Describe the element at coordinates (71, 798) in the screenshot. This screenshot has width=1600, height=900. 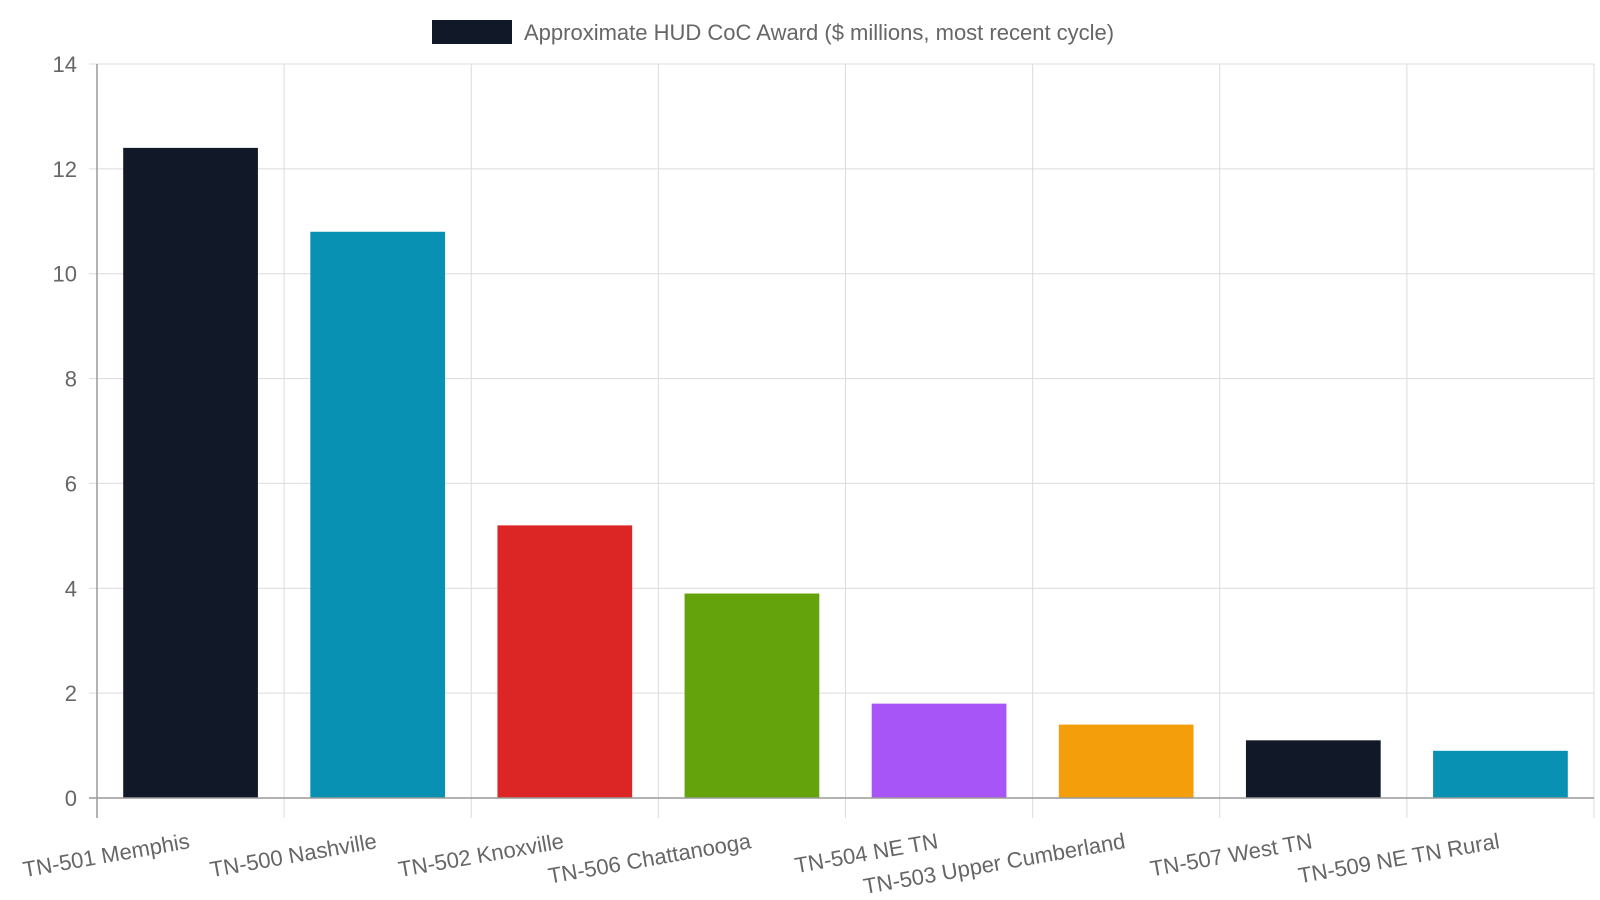
I see `y-tick-label: 0` at that location.